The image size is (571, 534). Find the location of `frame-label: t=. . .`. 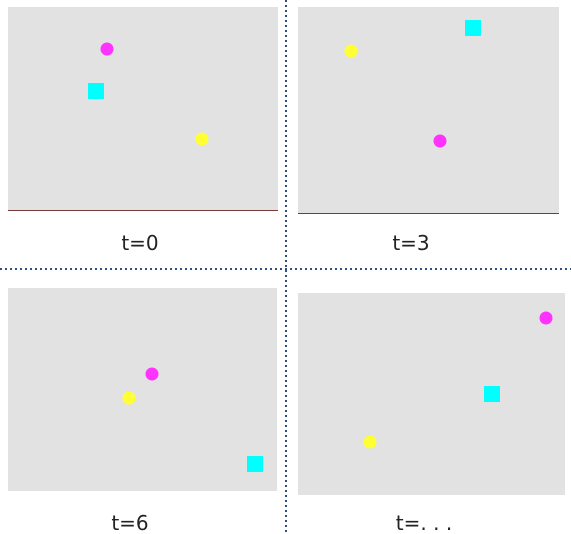

frame-label: t=. . . is located at coordinates (424, 522).